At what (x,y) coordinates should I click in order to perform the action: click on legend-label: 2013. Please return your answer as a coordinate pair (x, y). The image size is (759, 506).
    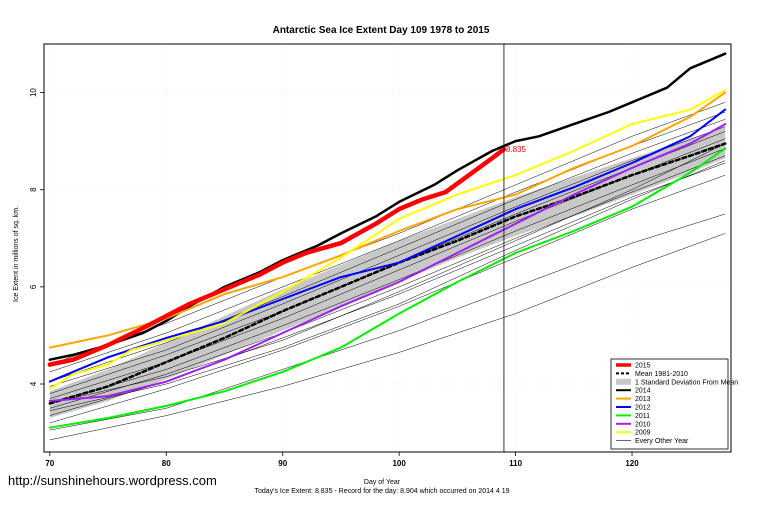
    Looking at the image, I should click on (643, 399).